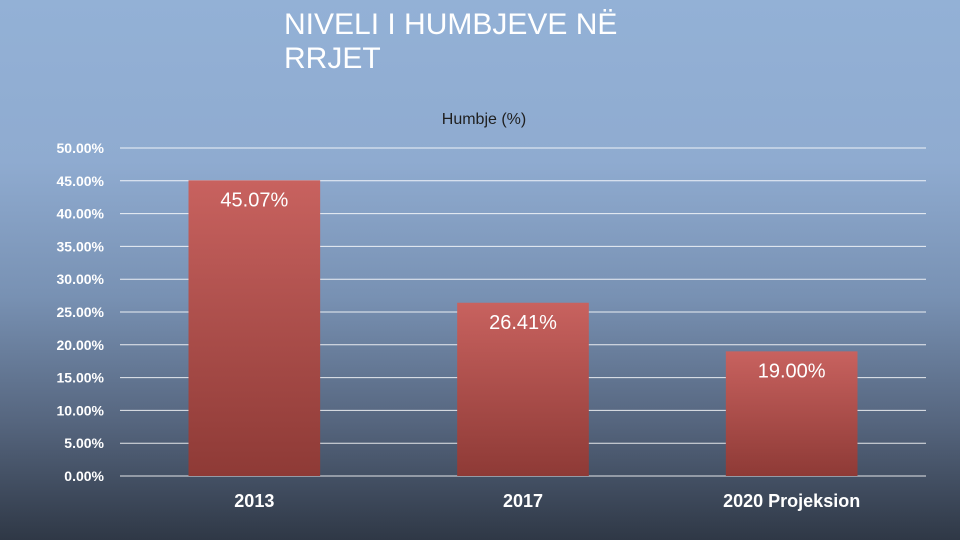  Describe the element at coordinates (484, 119) in the screenshot. I see `chart-series-label: Humbje (%)` at that location.